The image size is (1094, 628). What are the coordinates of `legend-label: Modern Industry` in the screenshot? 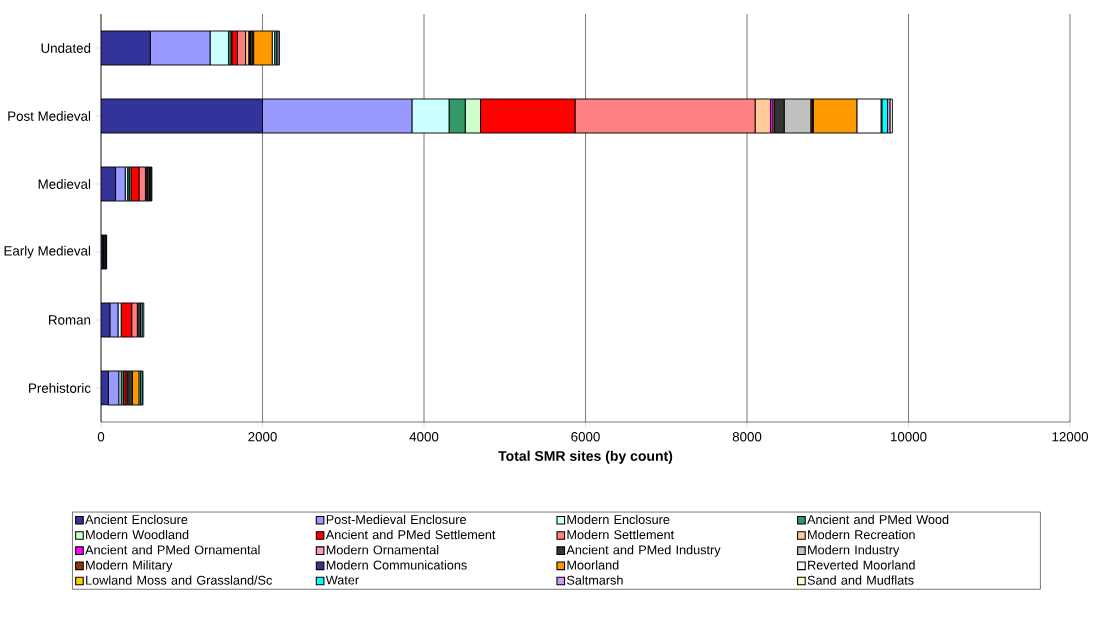 It's located at (854, 551).